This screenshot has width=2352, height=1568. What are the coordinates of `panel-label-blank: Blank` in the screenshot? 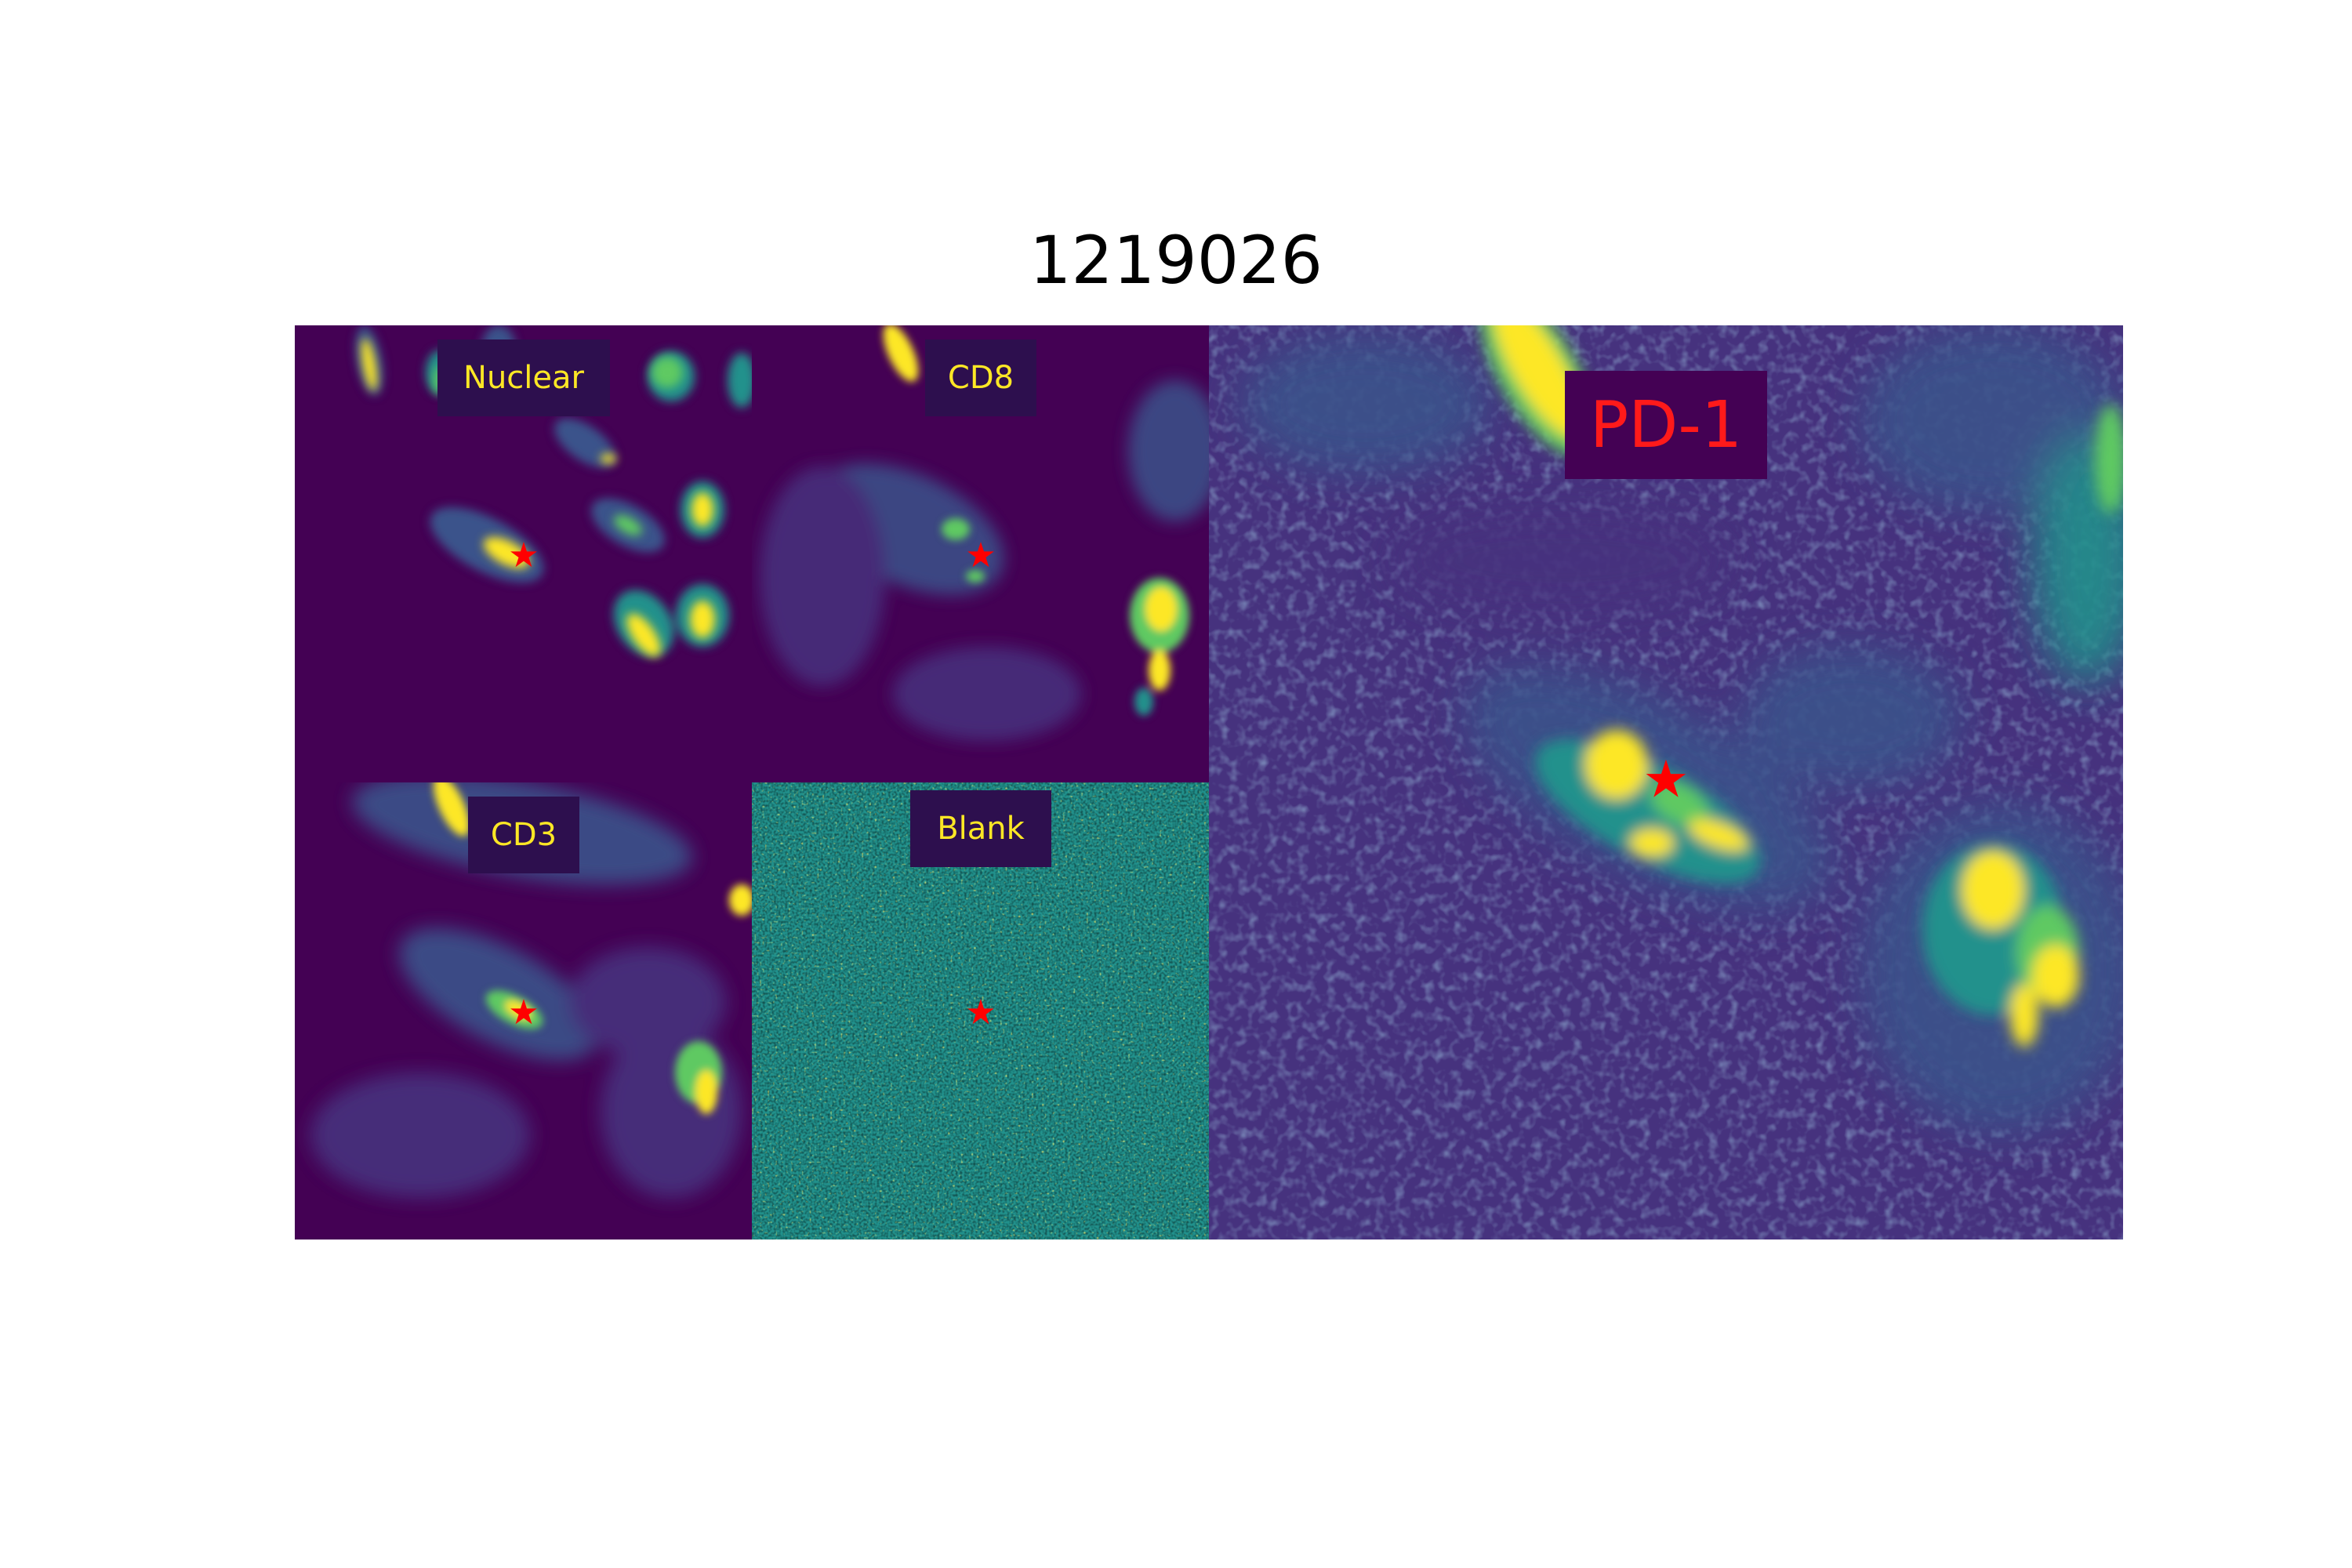 It's located at (980, 828).